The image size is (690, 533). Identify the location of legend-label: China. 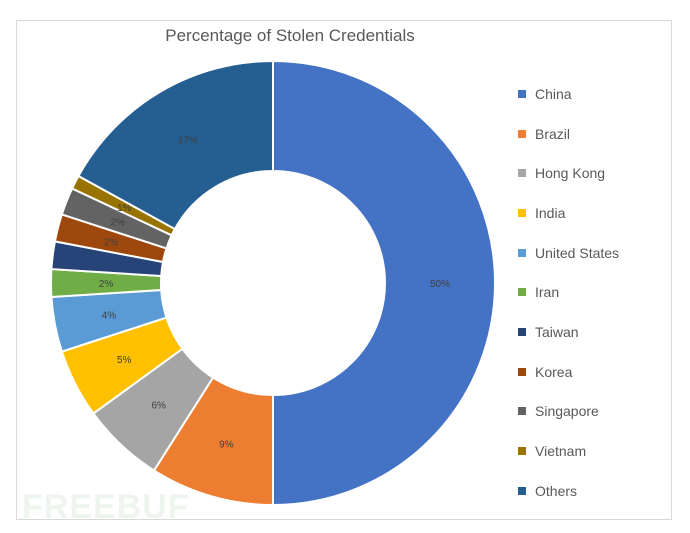
(553, 93).